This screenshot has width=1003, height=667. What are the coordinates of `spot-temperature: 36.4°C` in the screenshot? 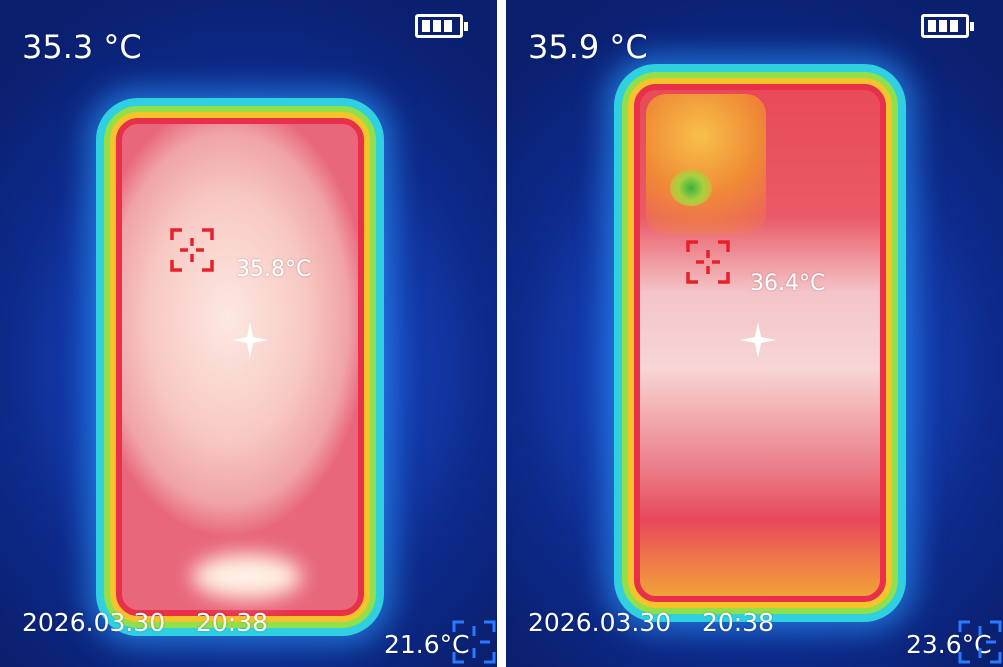 It's located at (788, 283).